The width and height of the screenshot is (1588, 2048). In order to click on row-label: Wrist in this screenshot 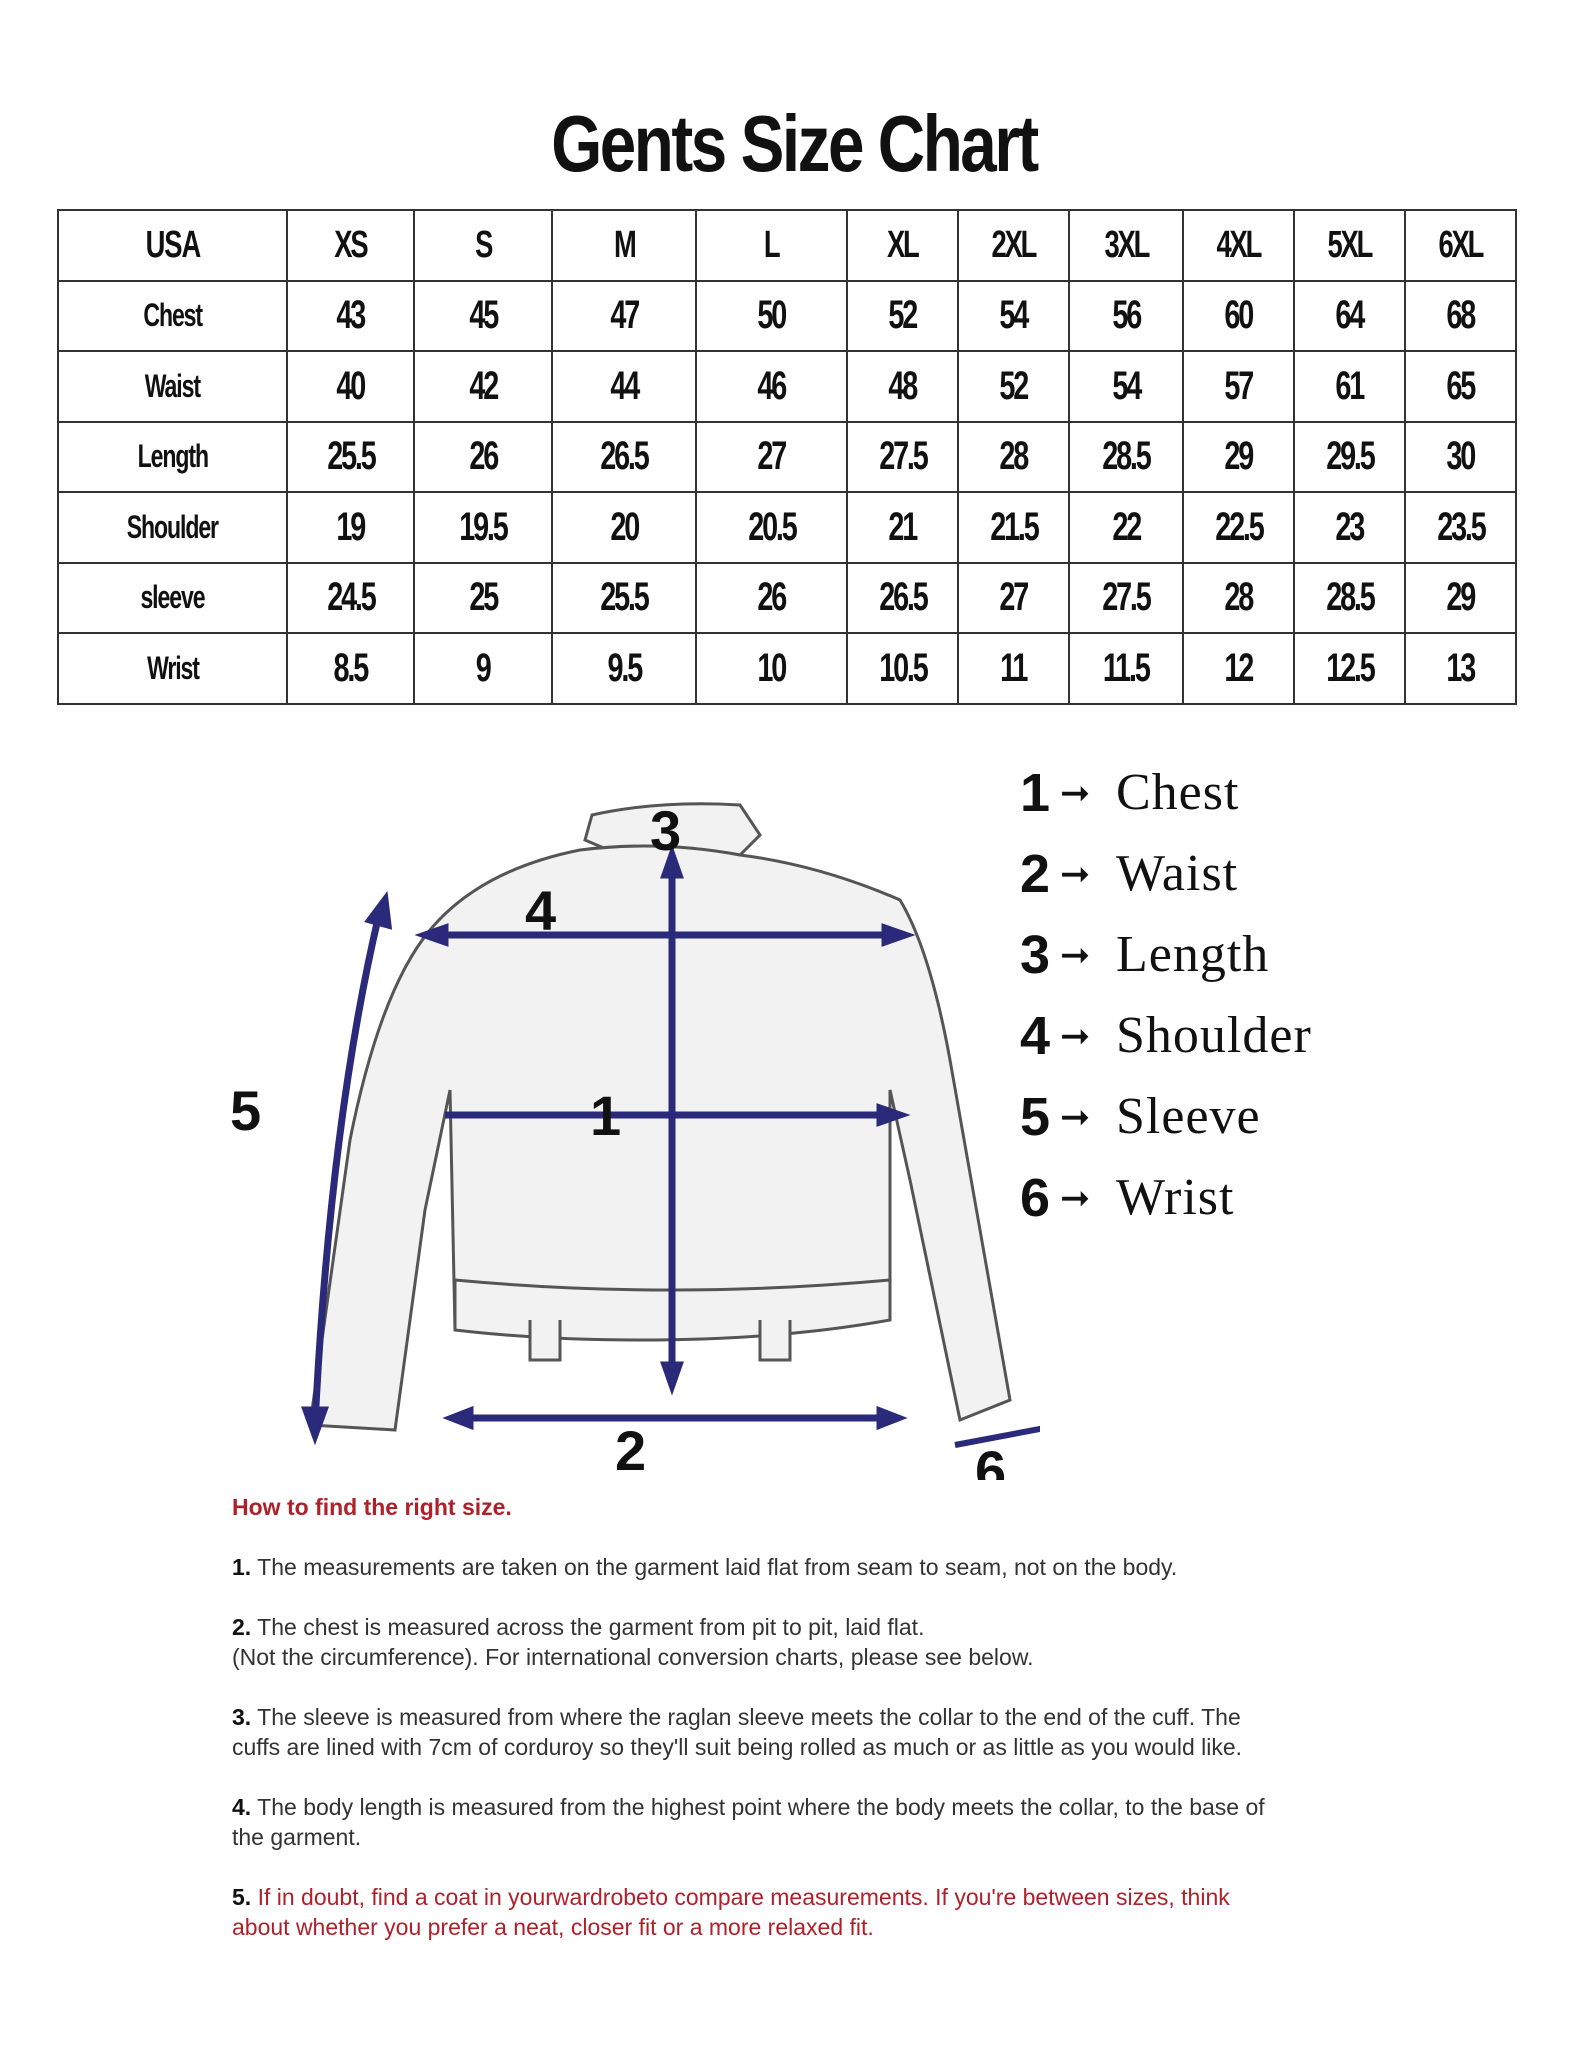, I will do `click(172, 668)`.